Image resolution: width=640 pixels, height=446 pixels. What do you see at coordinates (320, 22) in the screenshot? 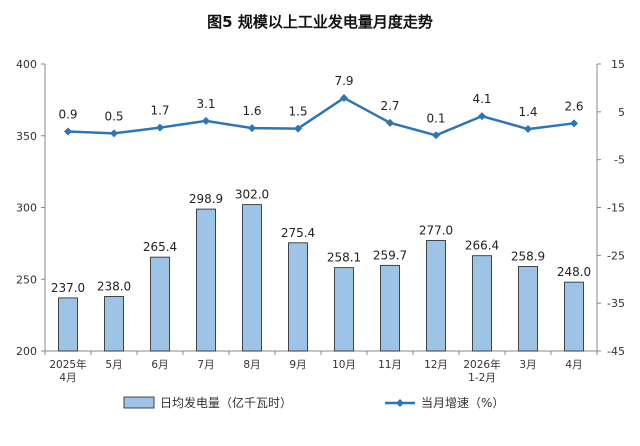
I see `chart-title: 图5 规模以上工业发电量月度走势` at bounding box center [320, 22].